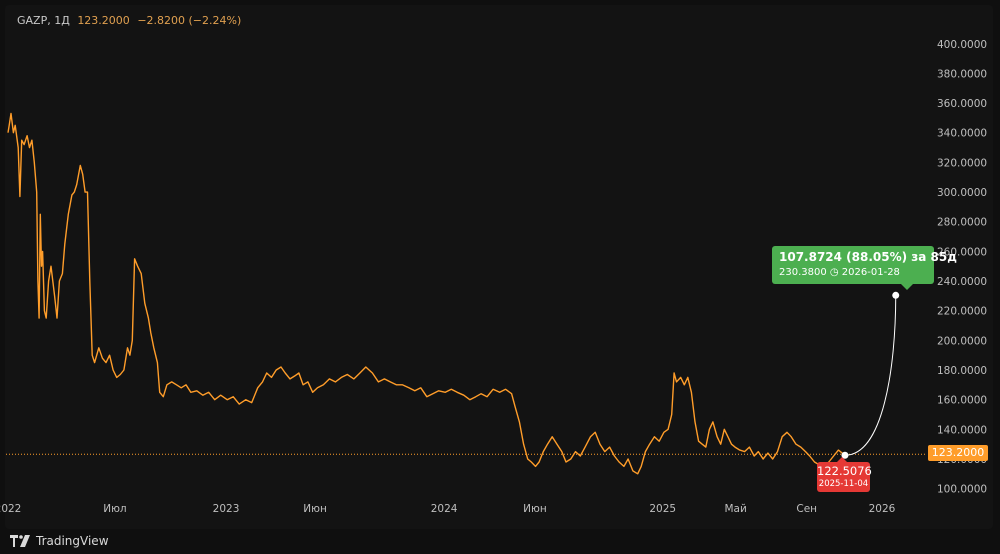 Image resolution: width=1000 pixels, height=554 pixels. I want to click on legend-price: 123.2000, so click(103, 20).